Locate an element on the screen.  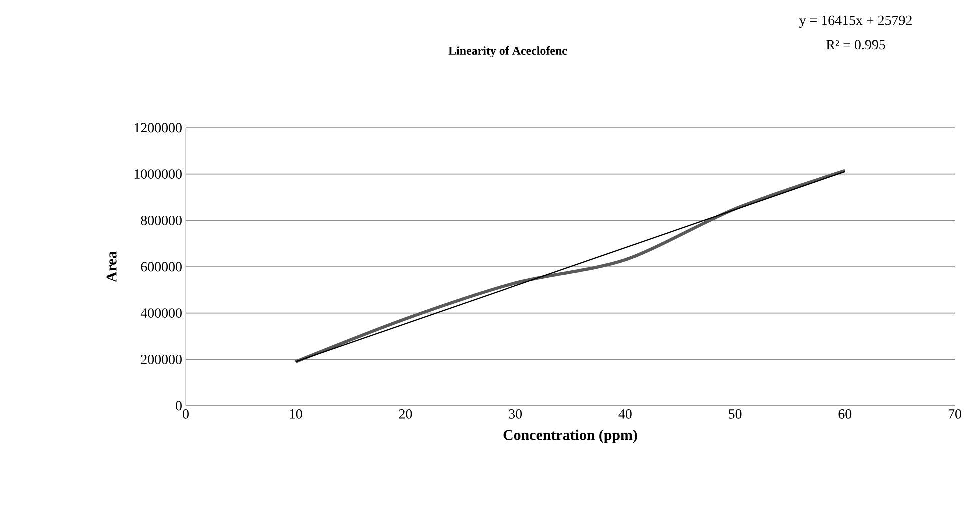
y-tick-label: 600000 is located at coordinates (161, 267).